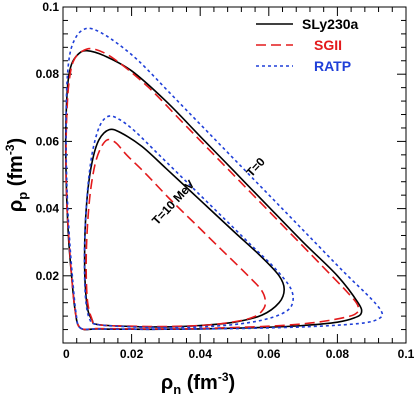 The image size is (415, 400). Describe the element at coordinates (269, 354) in the screenshot. I see `x-tick-label: 0.06` at that location.